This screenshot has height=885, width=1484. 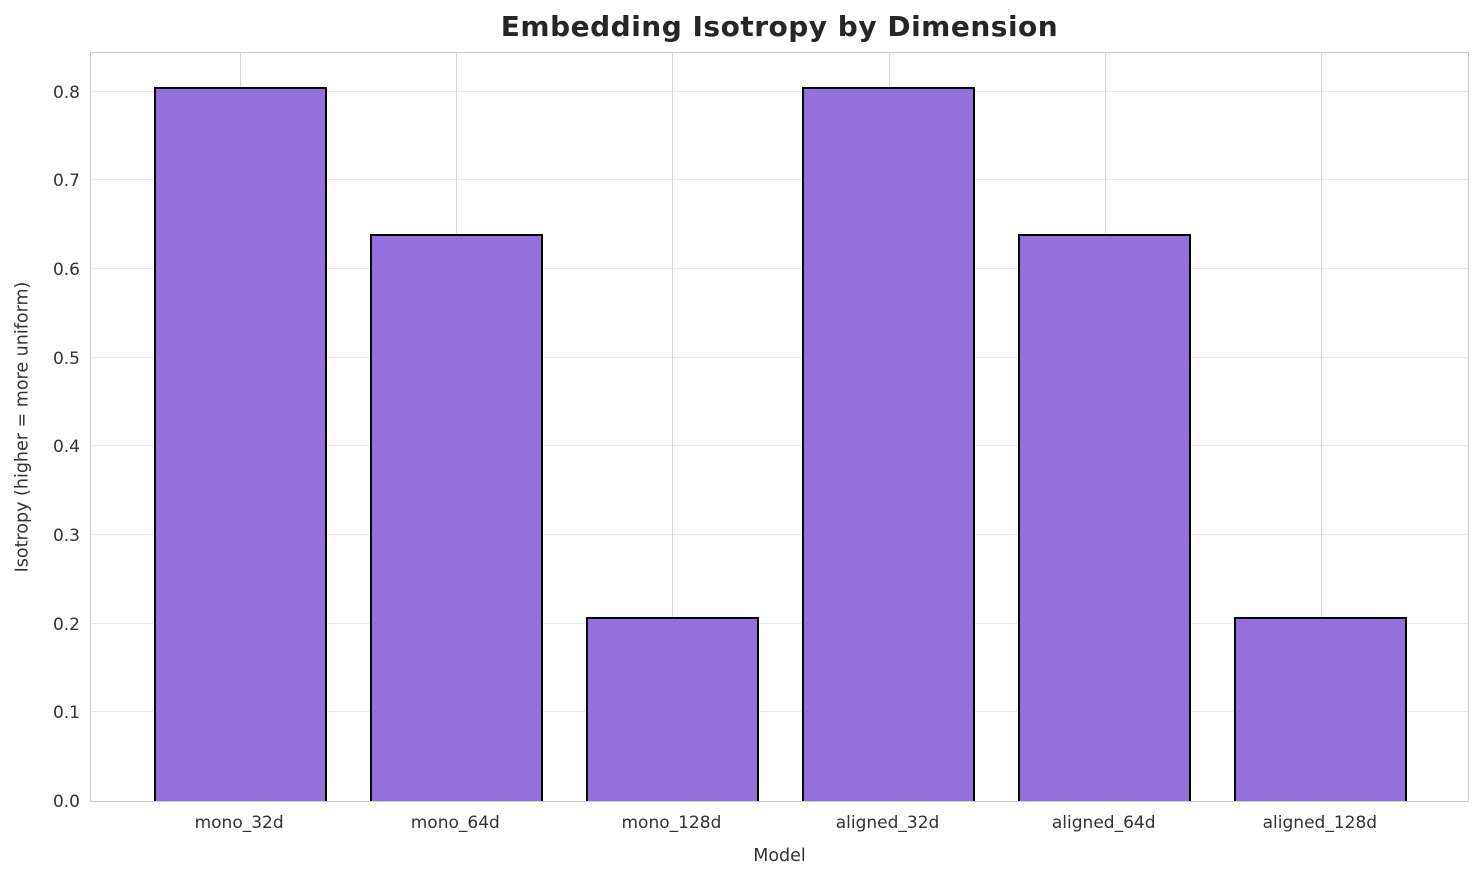 I want to click on x-tick-label: aligned_64d, so click(x=1103, y=823).